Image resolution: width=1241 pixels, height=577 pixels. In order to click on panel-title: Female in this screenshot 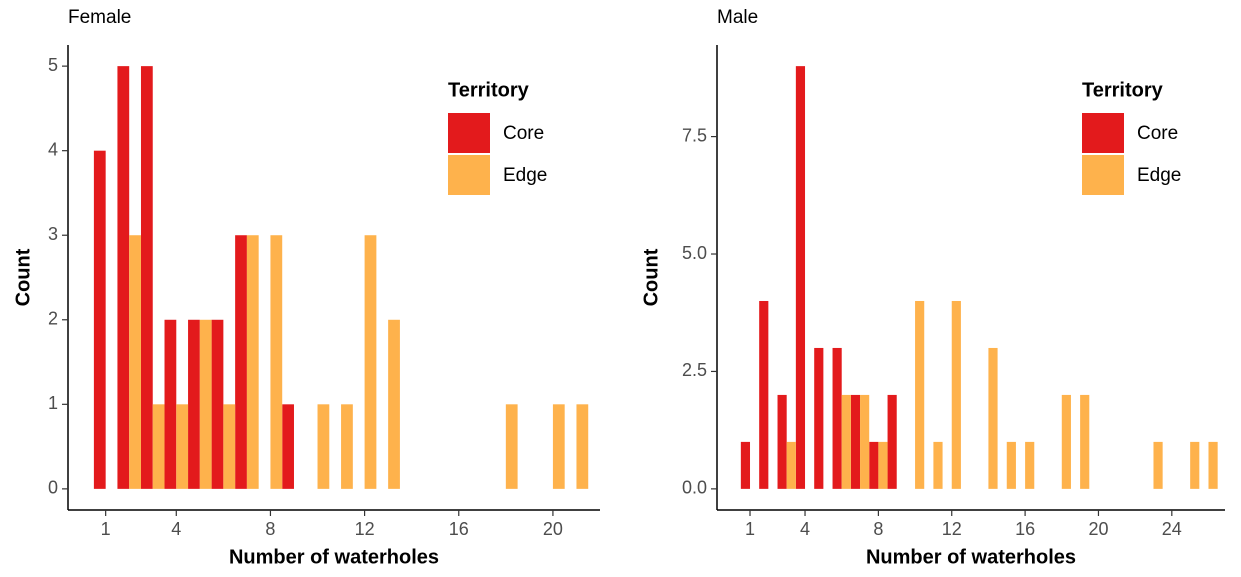, I will do `click(99, 17)`.